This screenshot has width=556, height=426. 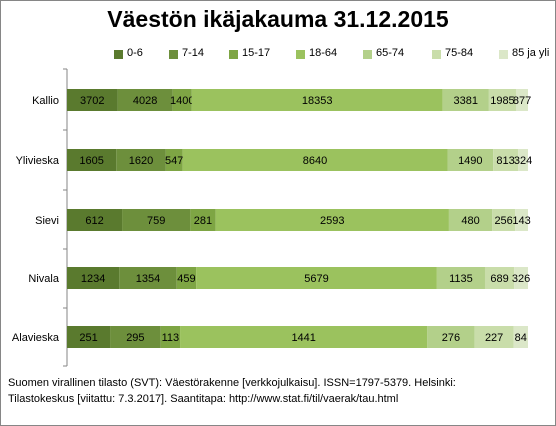 What do you see at coordinates (36, 338) in the screenshot?
I see `category-label: Alavieska` at bounding box center [36, 338].